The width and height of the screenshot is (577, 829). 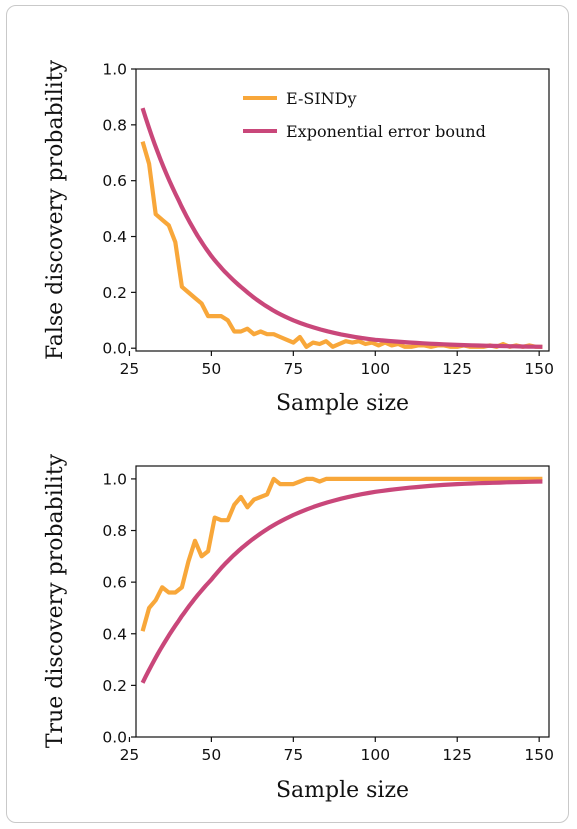 I want to click on y-axis-label-bottom: True discovery probability, so click(x=55, y=600).